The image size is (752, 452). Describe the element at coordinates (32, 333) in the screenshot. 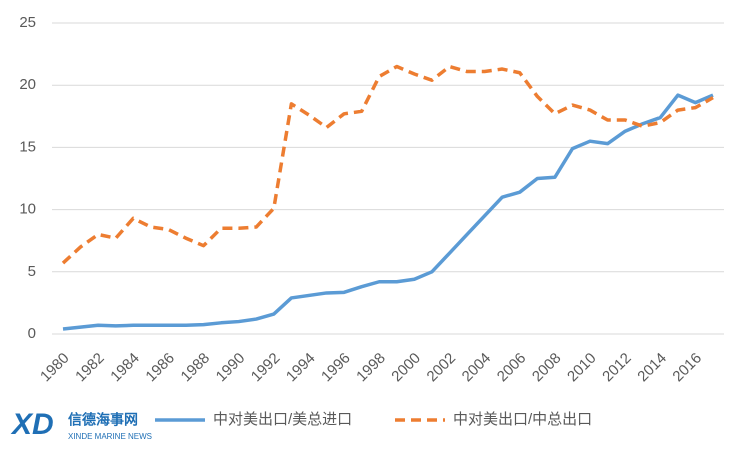

I see `y-tick-label: 0` at that location.